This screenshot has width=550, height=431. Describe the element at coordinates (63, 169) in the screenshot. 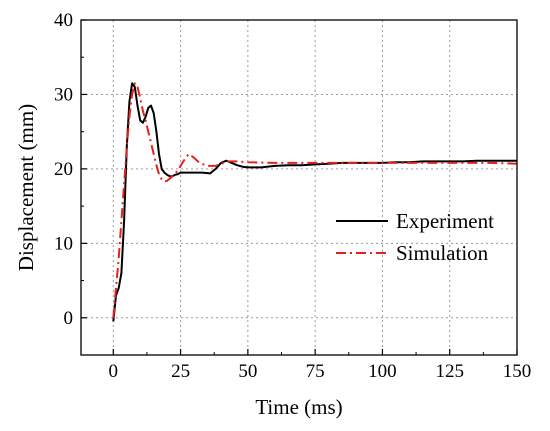

I see `y-tick-label: 20` at that location.